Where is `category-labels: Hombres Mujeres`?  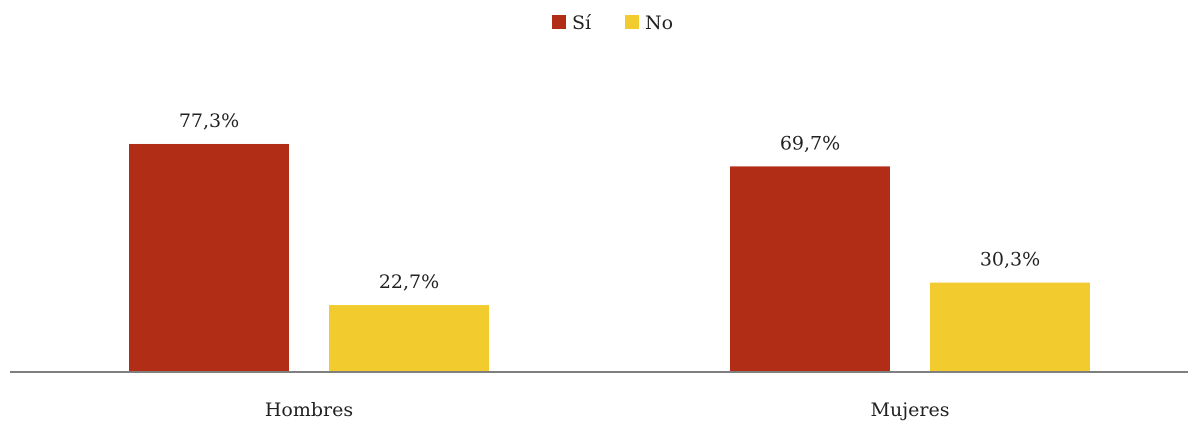 category-labels: Hombres Mujeres is located at coordinates (607, 410).